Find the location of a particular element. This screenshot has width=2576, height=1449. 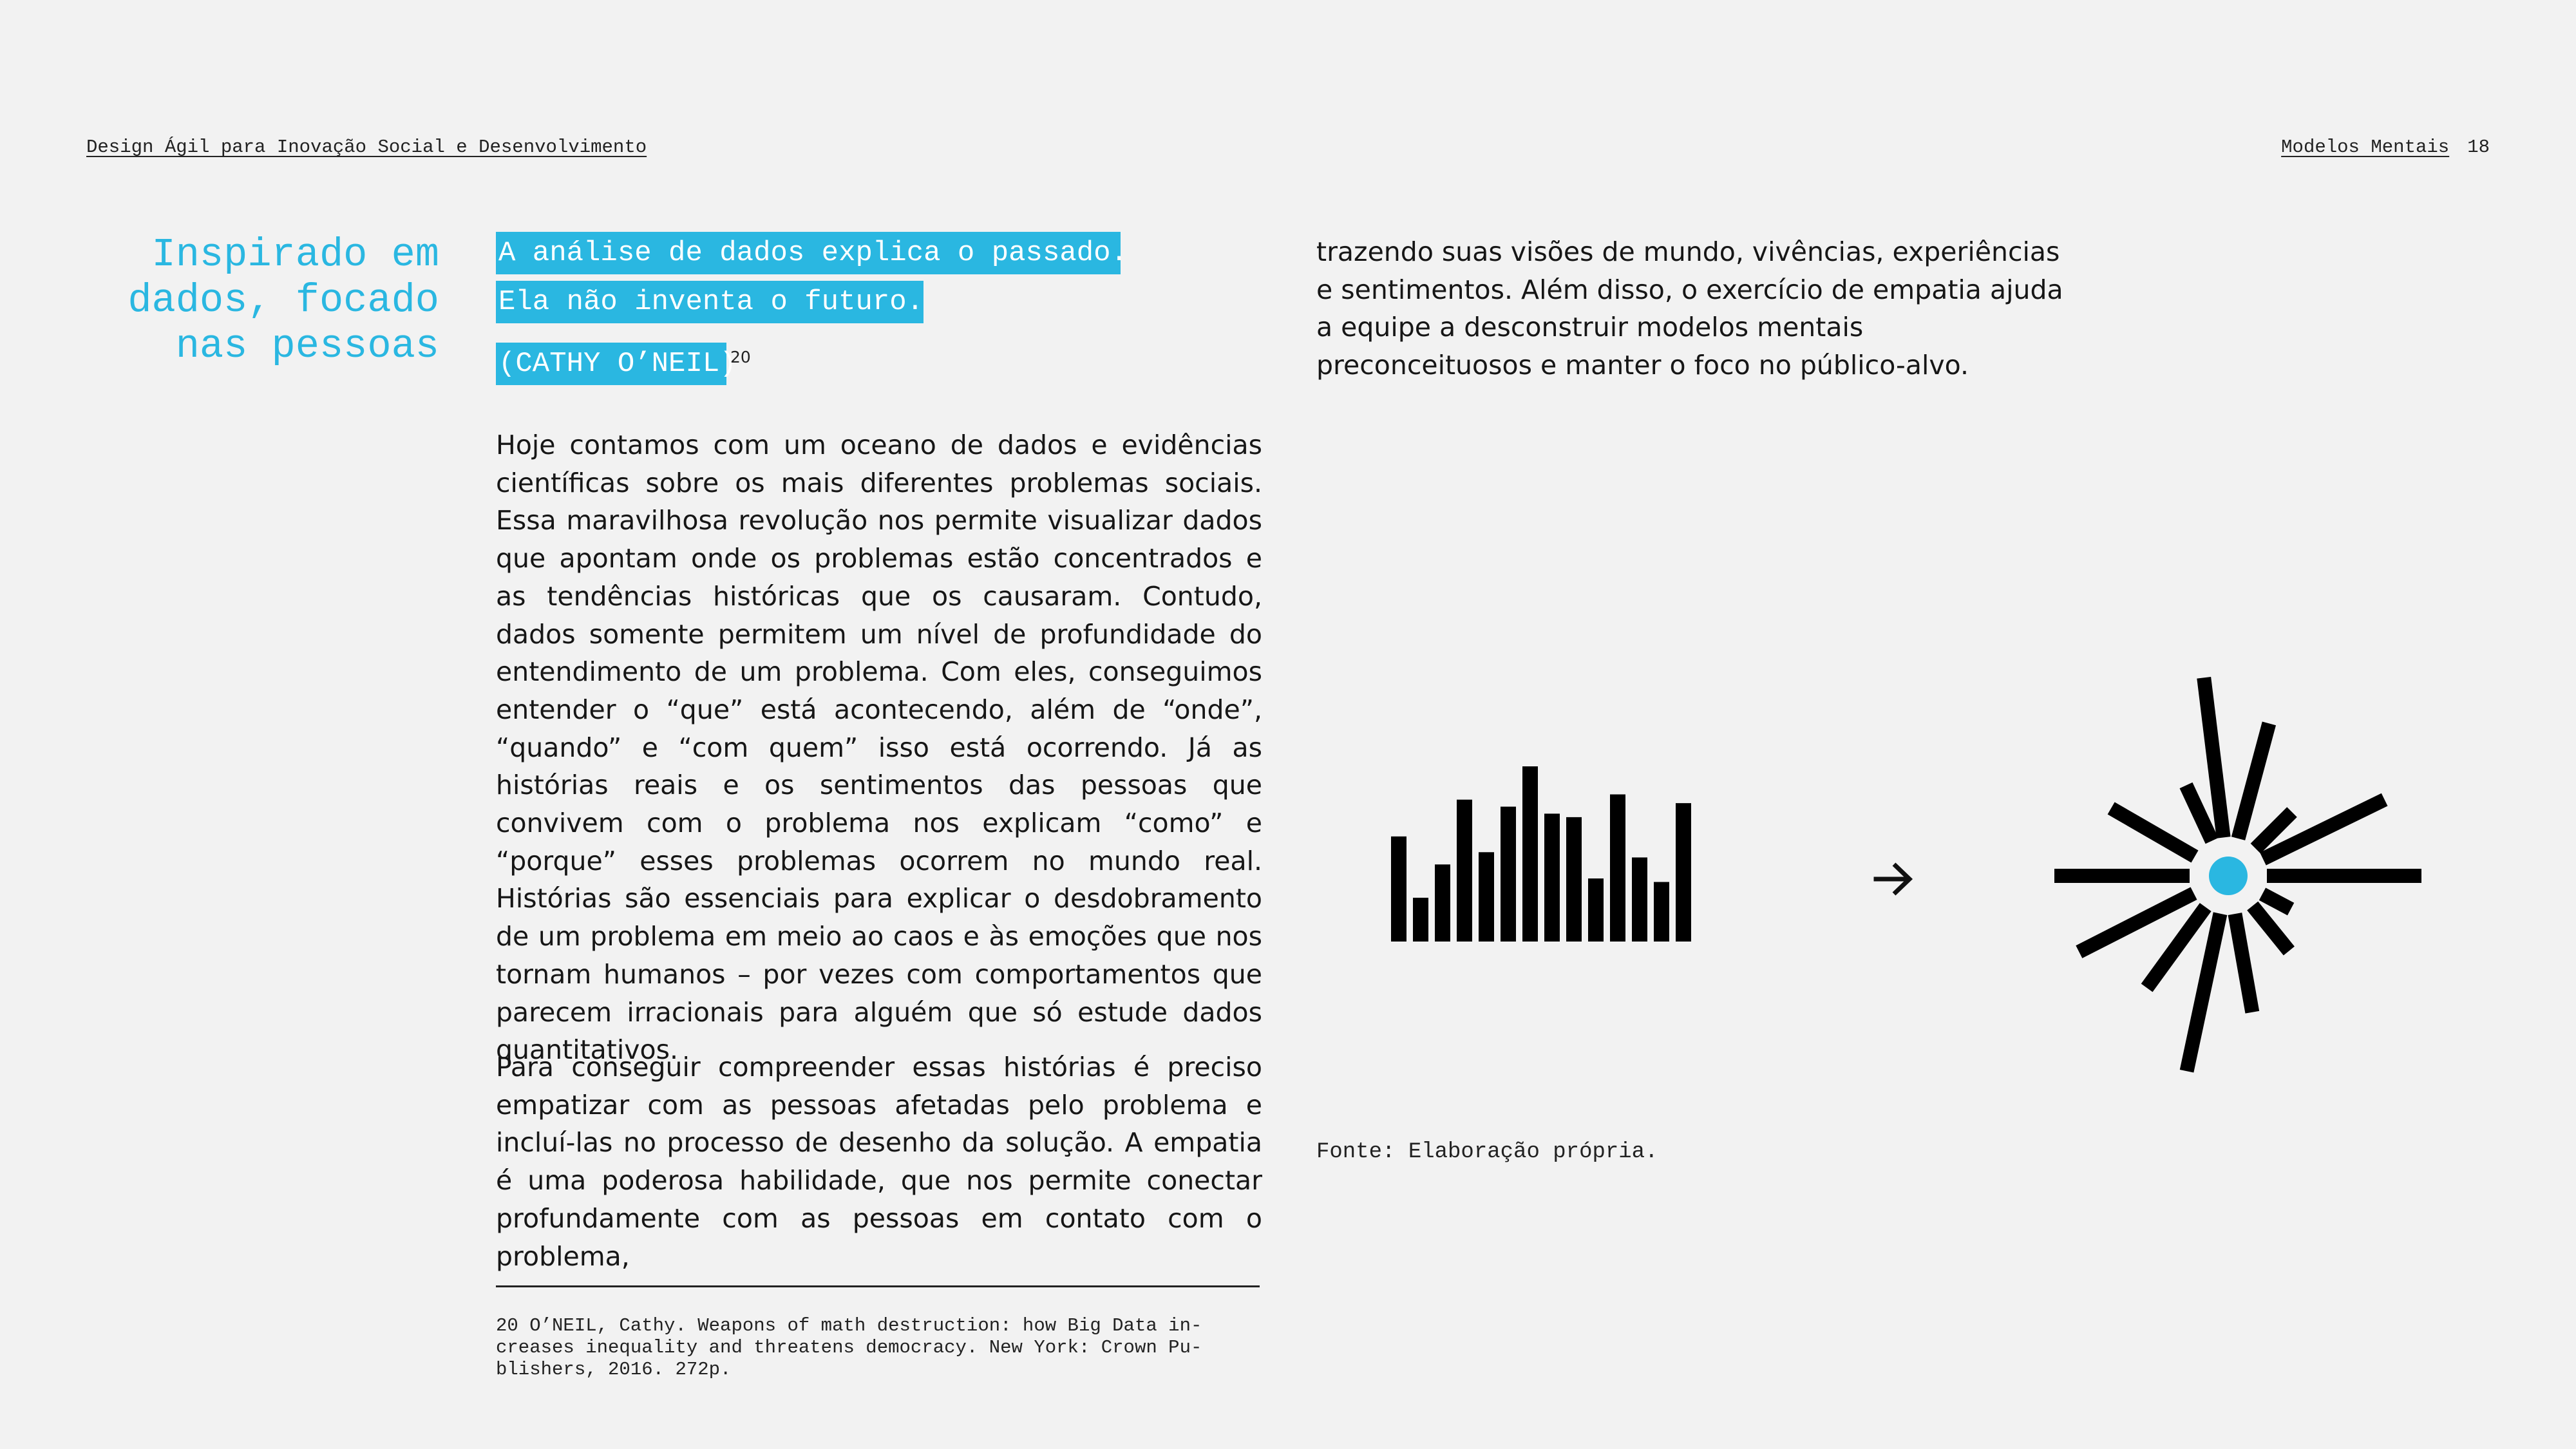

burst-center-dot is located at coordinates (2229, 876).